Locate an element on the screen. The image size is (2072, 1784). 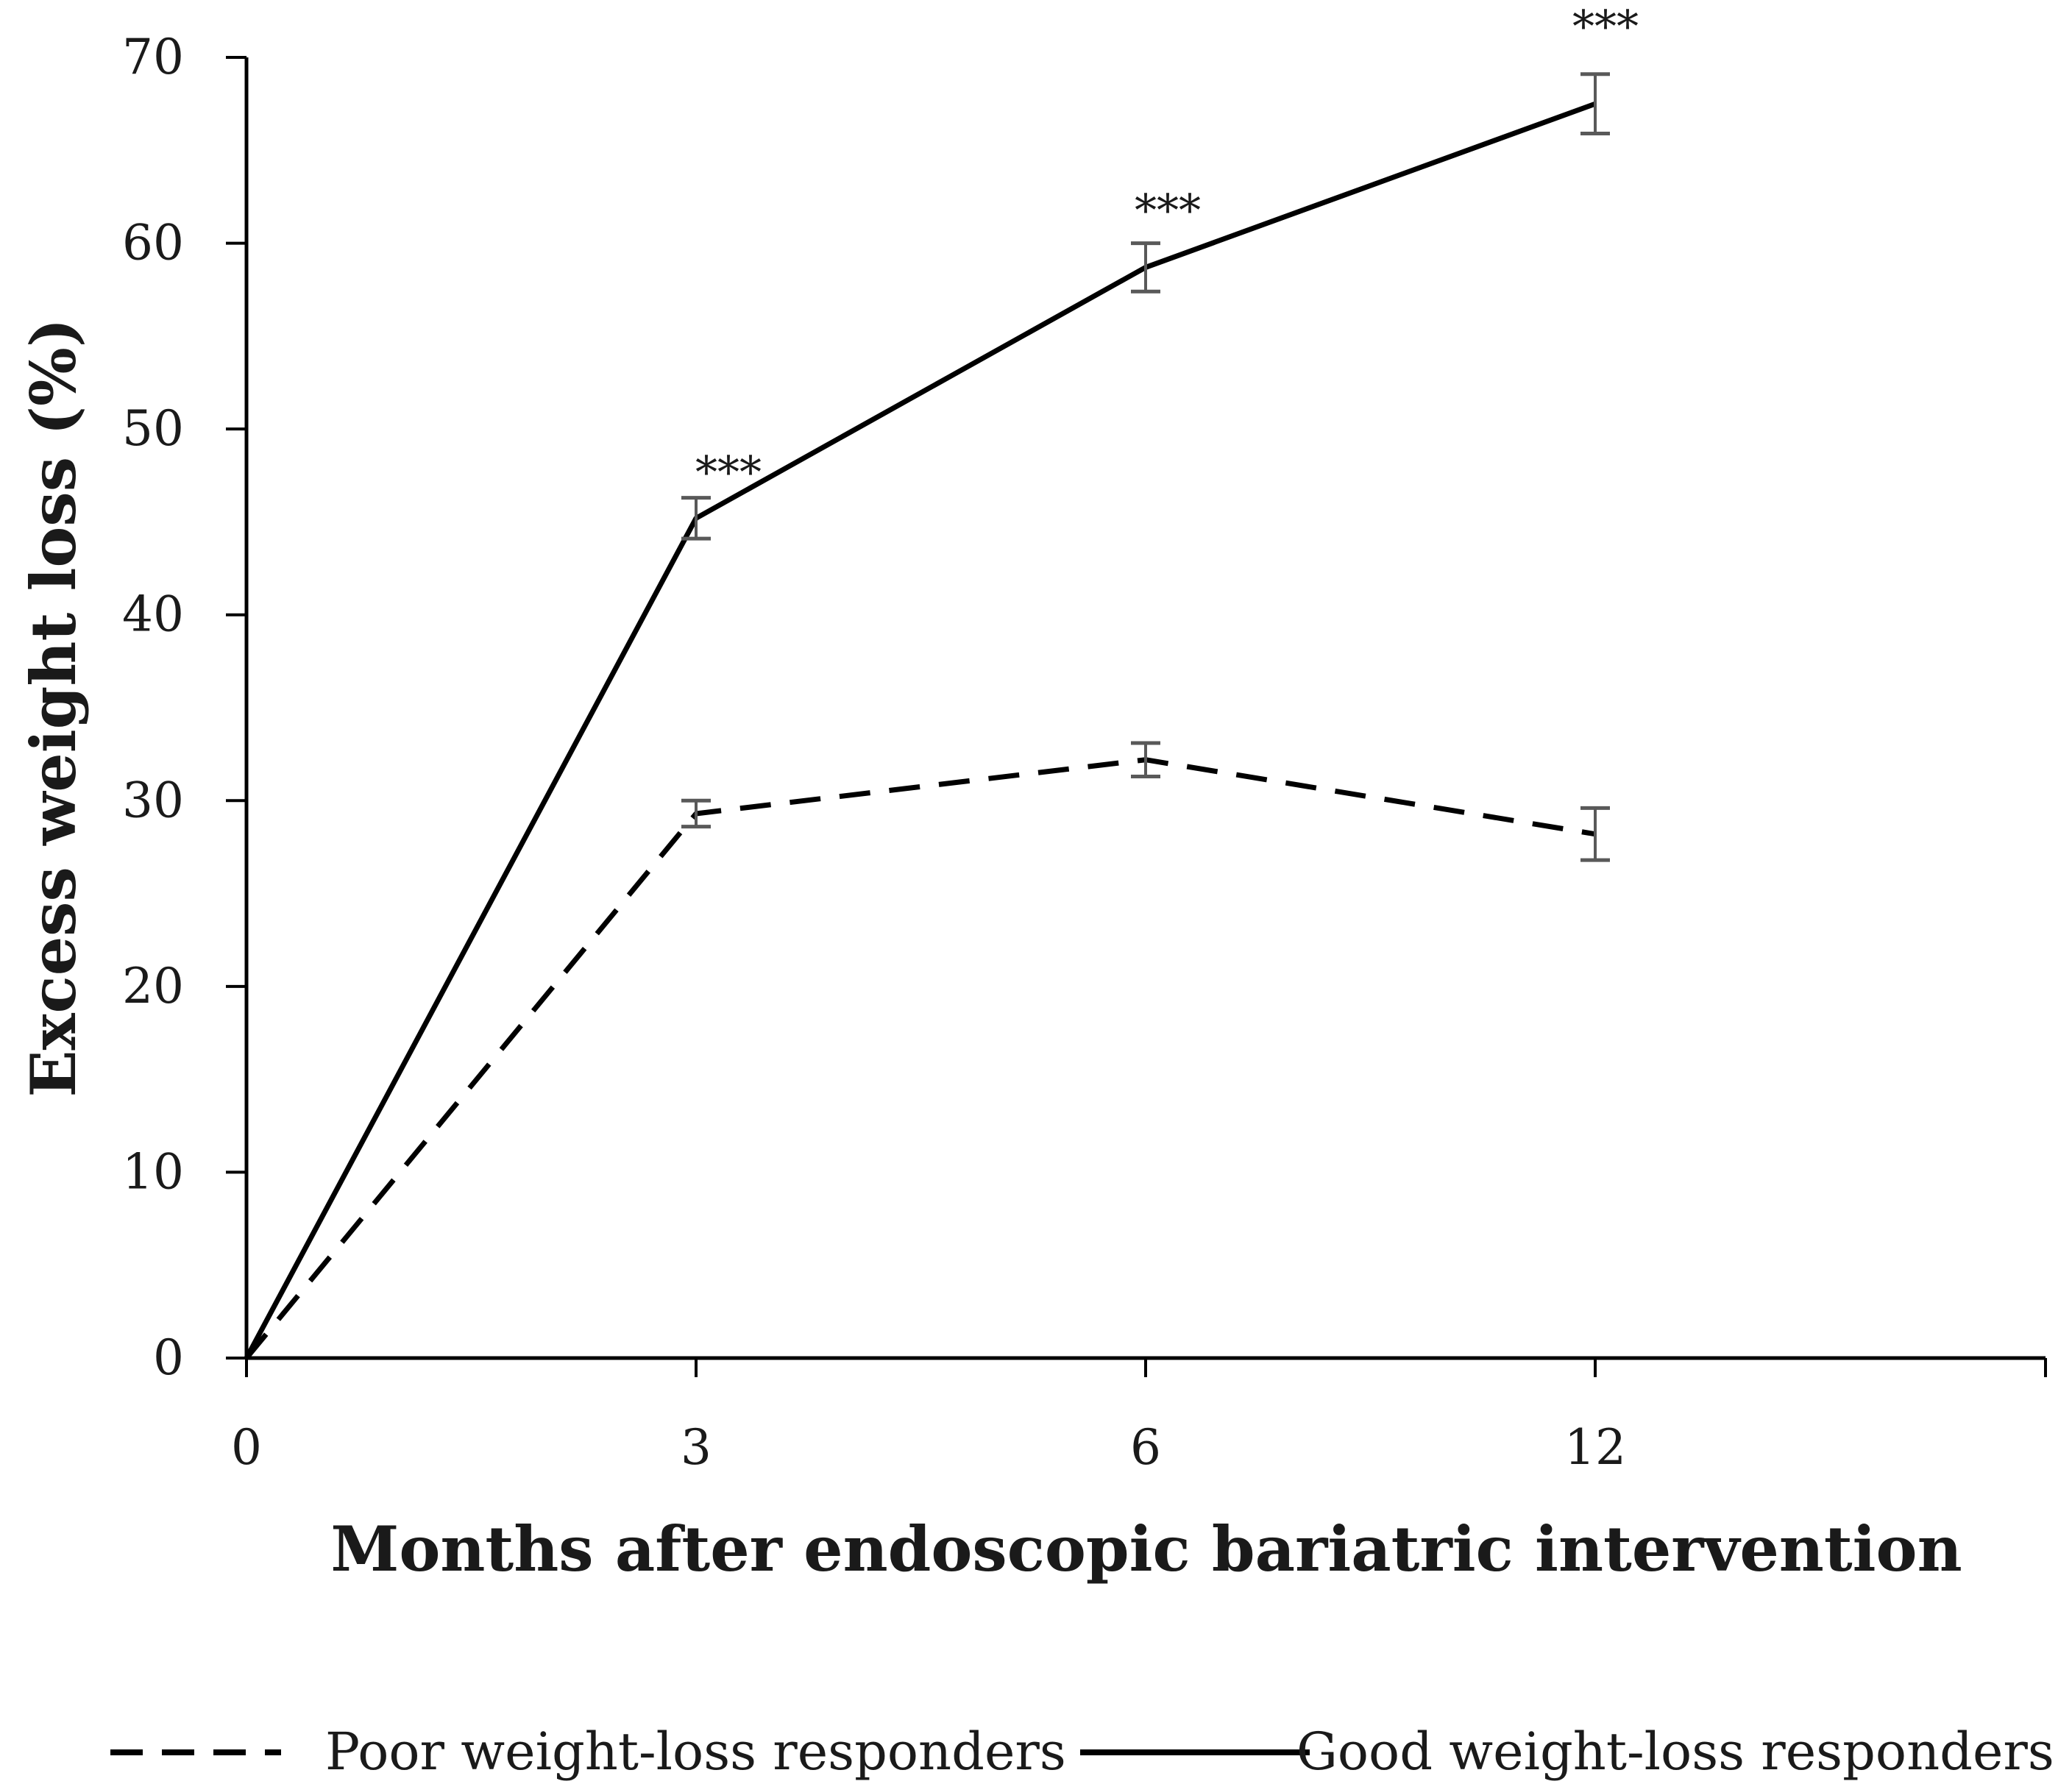
y-tick-label: 60 is located at coordinates (153, 243).